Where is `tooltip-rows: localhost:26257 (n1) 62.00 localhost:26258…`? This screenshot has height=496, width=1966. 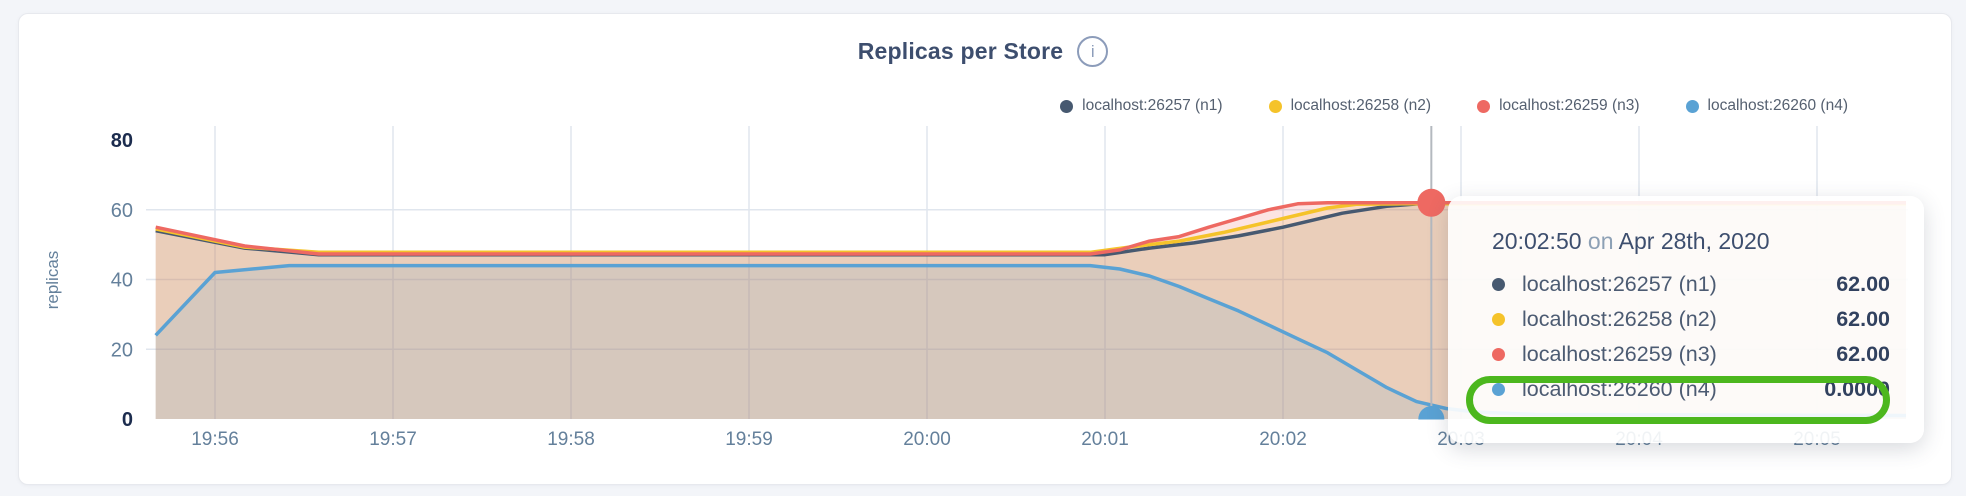 tooltip-rows: localhost:26257 (n1) 62.00 localhost:26258… is located at coordinates (1691, 337).